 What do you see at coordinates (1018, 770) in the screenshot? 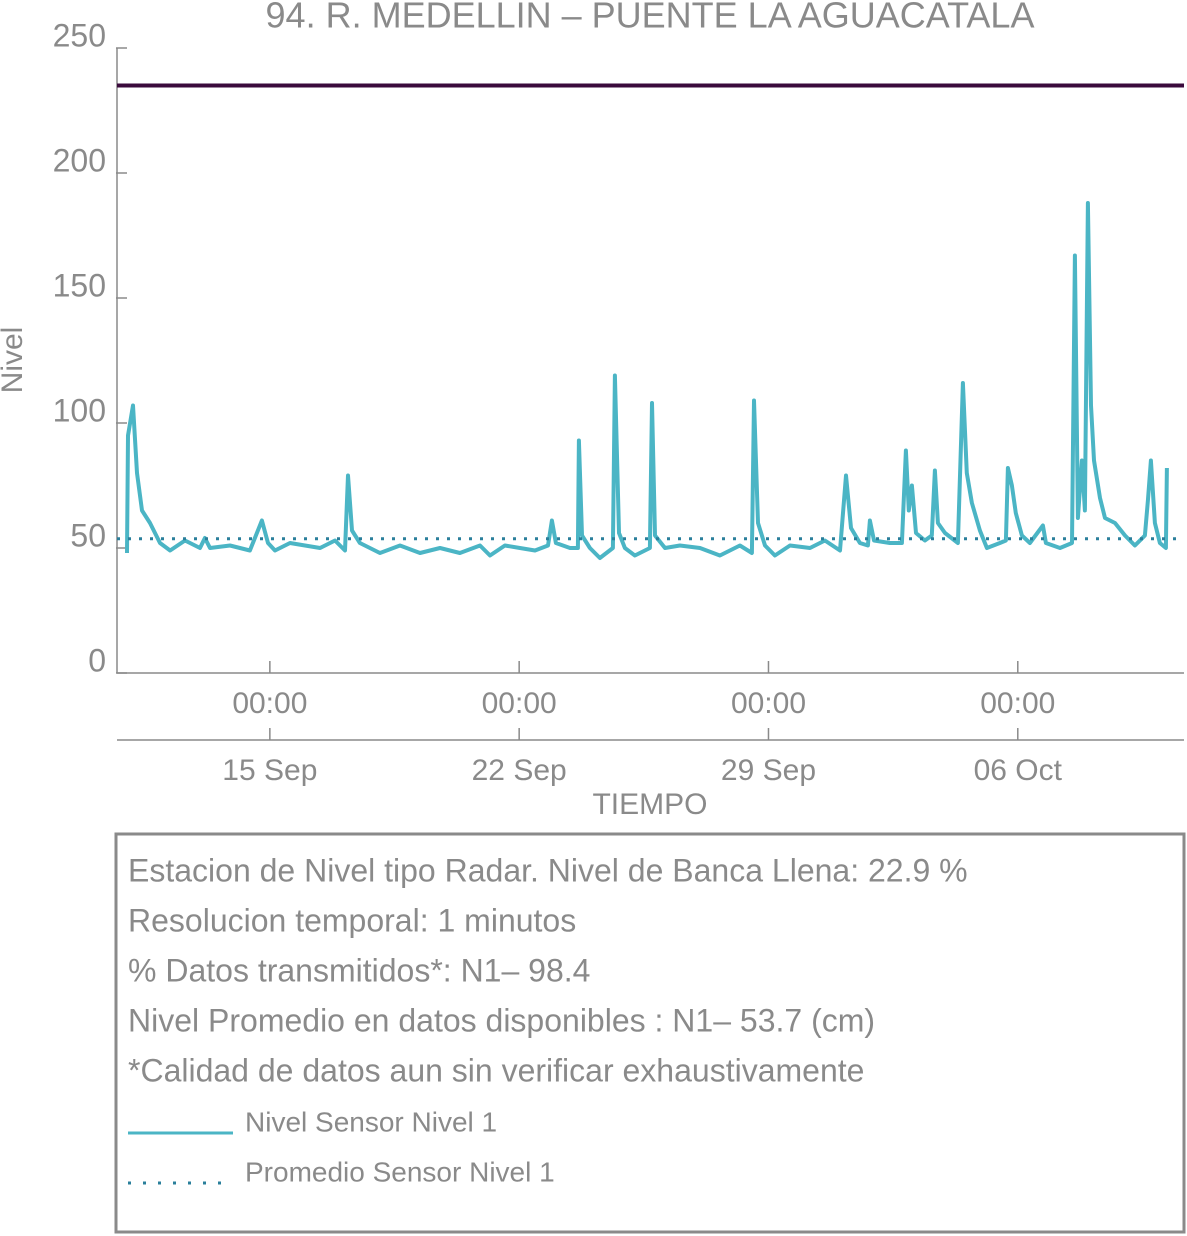
I see `x-date-label: 06 Oct` at bounding box center [1018, 770].